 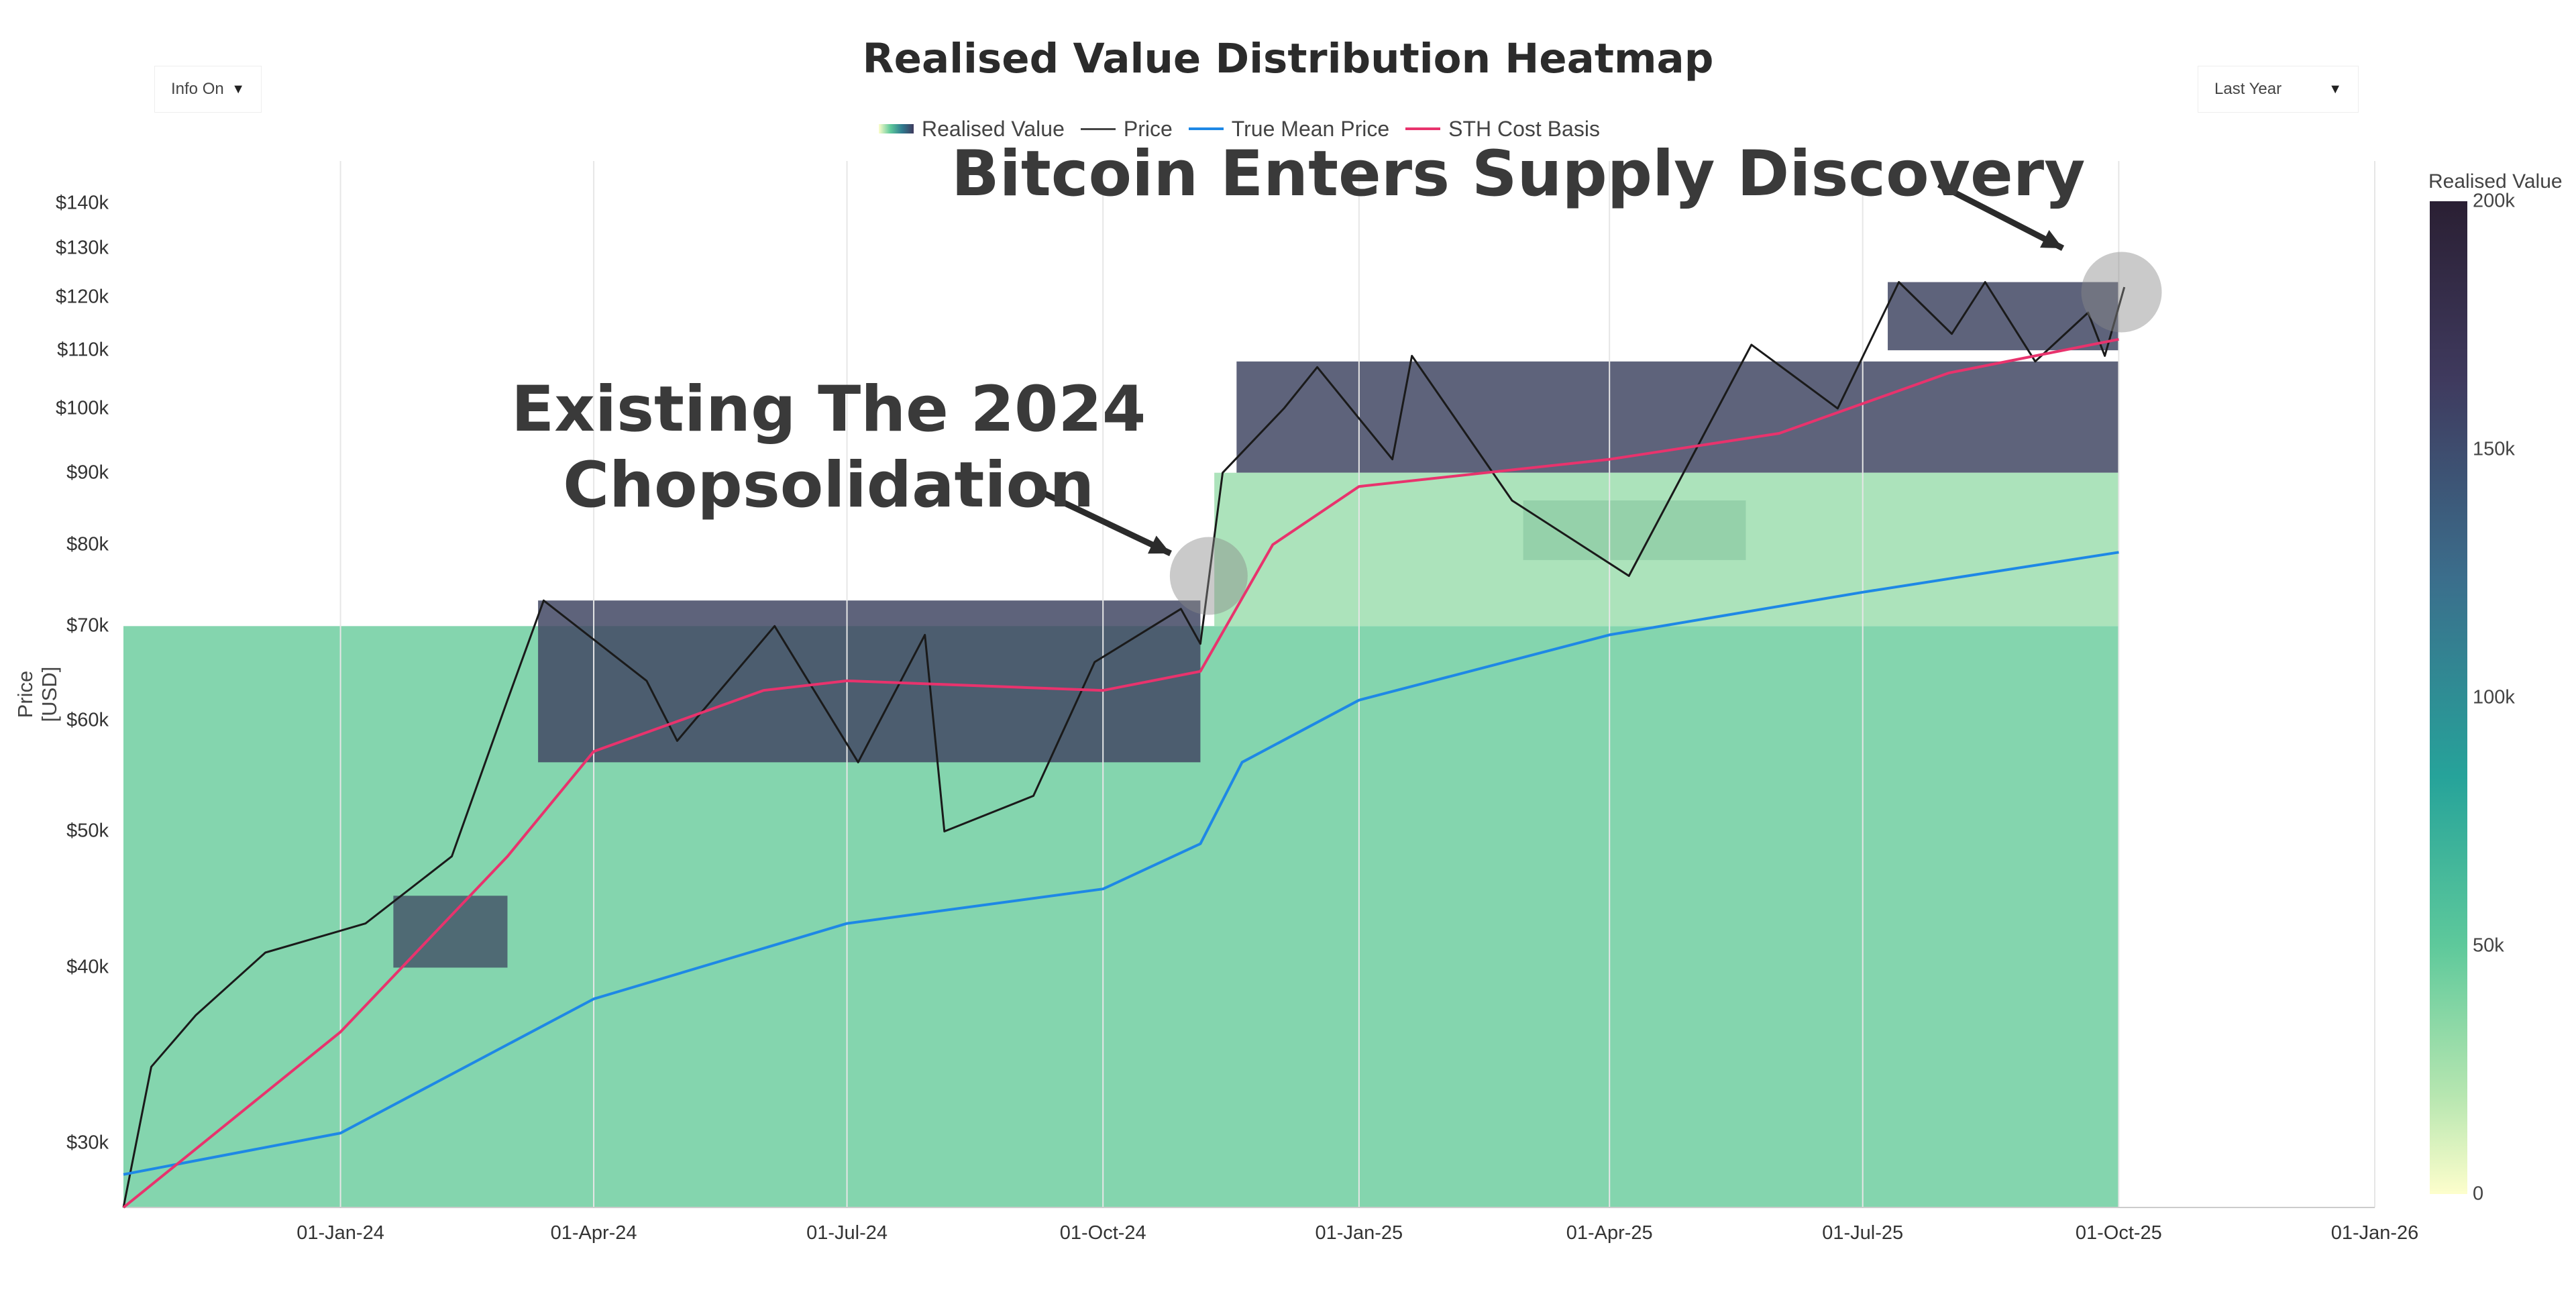 I want to click on arrow-chopsolidation, so click(x=1103, y=521).